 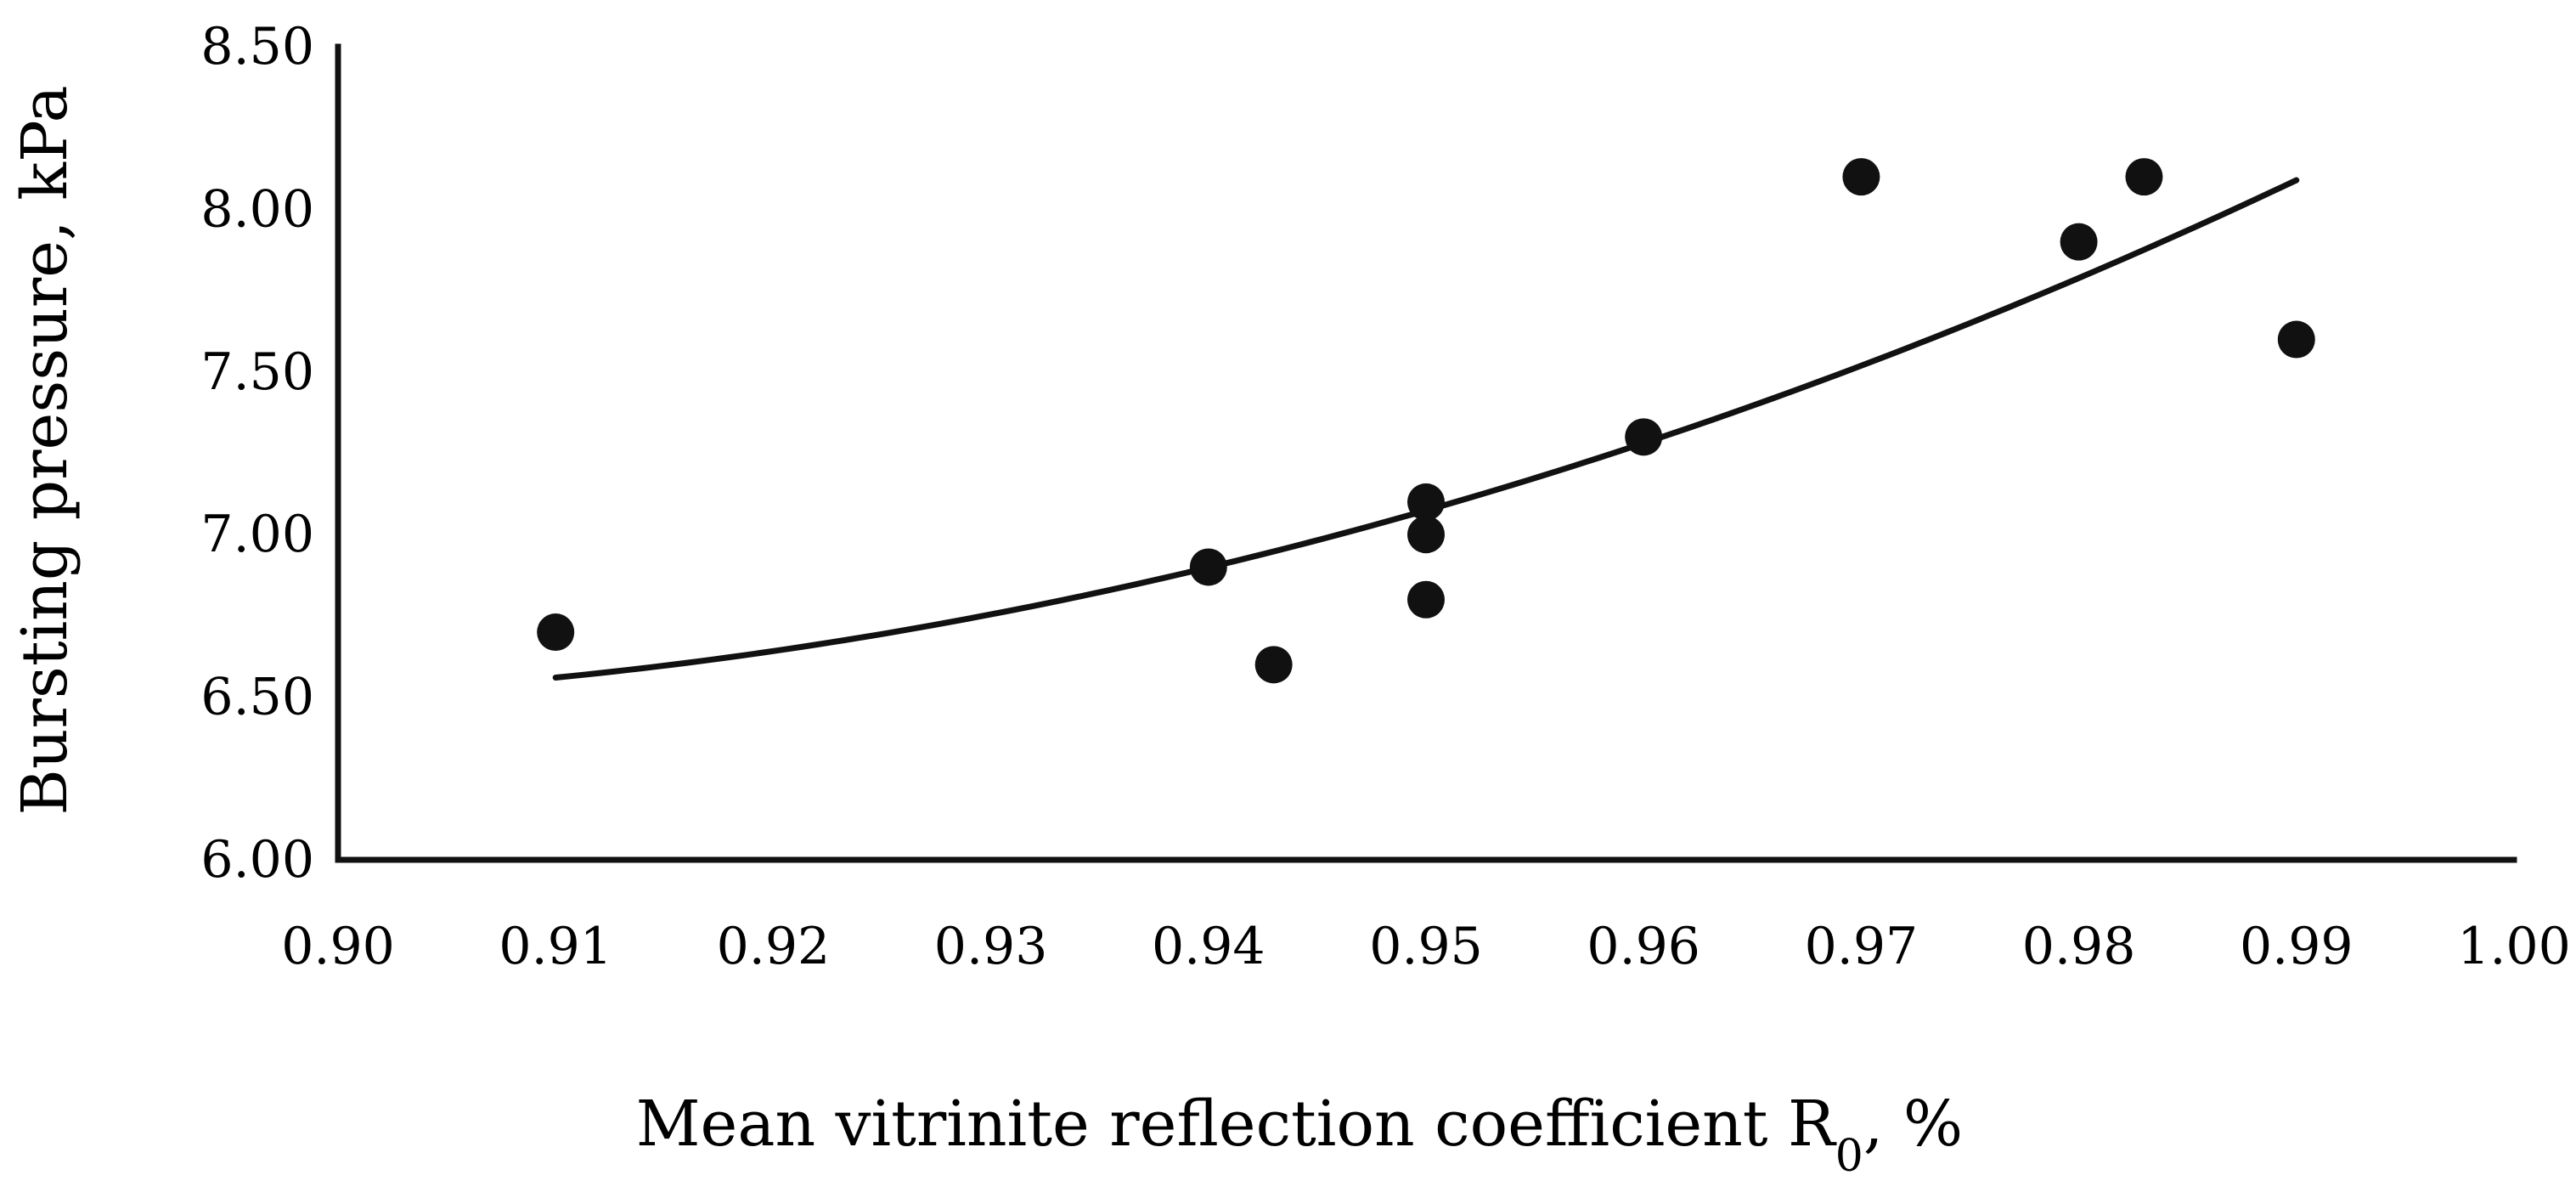 I want to click on x-axis-title-suffix: , %, so click(x=1913, y=1124).